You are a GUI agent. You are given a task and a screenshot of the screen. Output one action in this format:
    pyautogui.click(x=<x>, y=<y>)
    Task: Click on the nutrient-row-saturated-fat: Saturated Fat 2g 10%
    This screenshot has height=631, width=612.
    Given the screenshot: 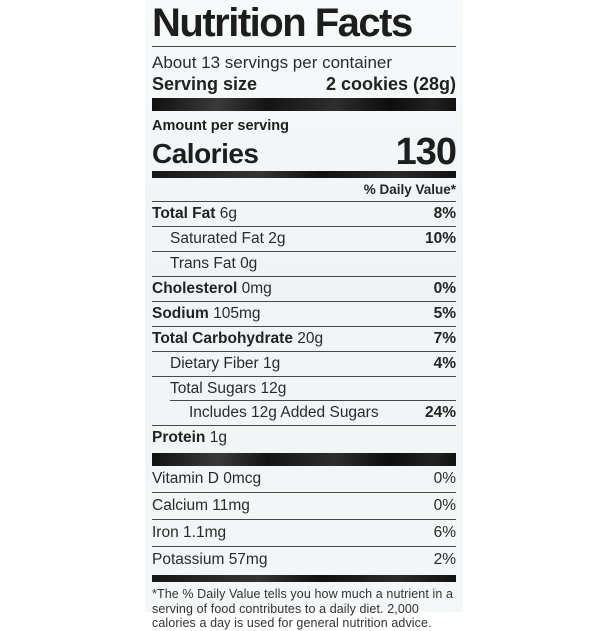 What is the action you would take?
    pyautogui.click(x=304, y=239)
    